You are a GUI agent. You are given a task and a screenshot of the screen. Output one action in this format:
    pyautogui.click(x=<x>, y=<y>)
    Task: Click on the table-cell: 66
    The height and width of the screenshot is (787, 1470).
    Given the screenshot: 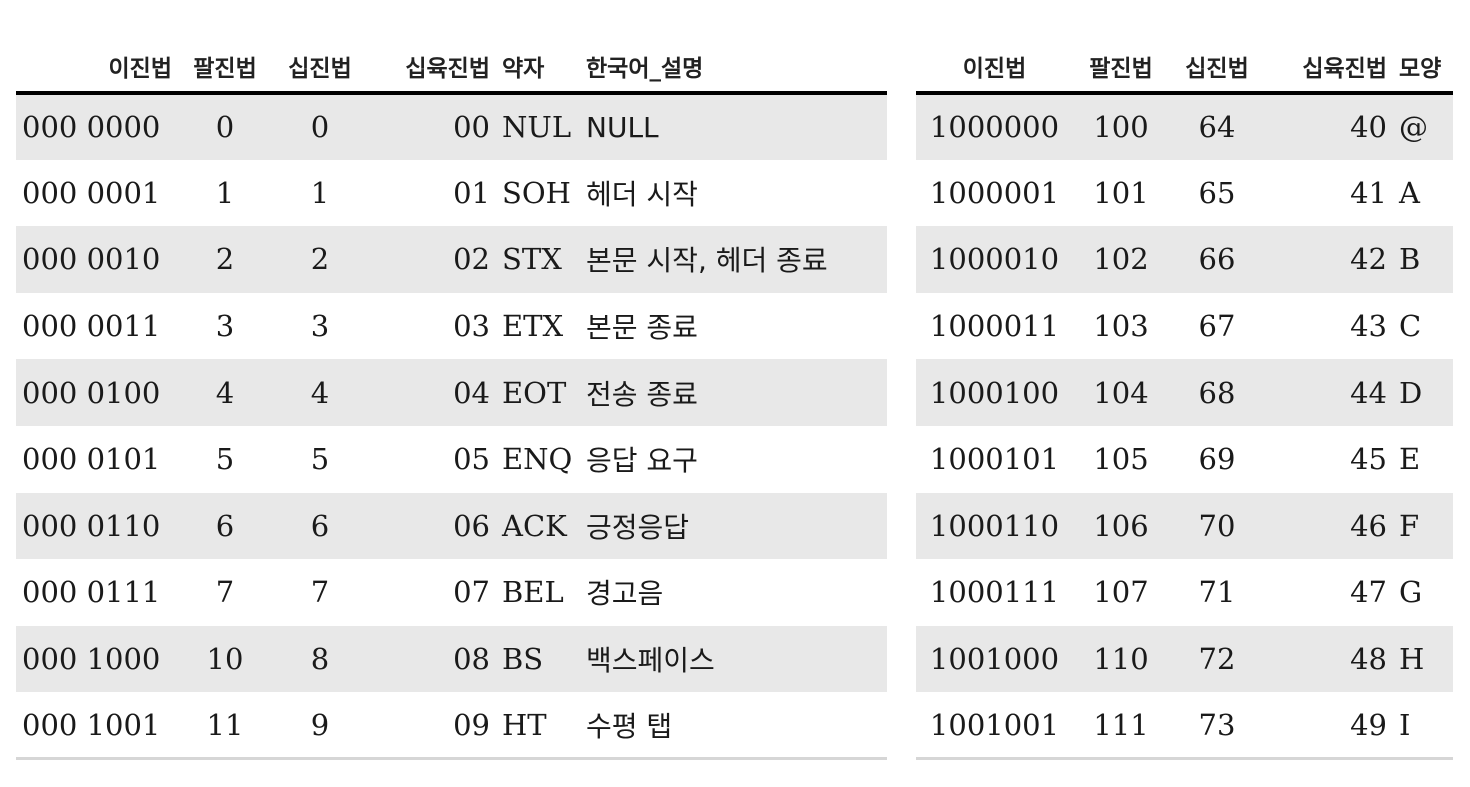 What is the action you would take?
    pyautogui.click(x=1217, y=259)
    